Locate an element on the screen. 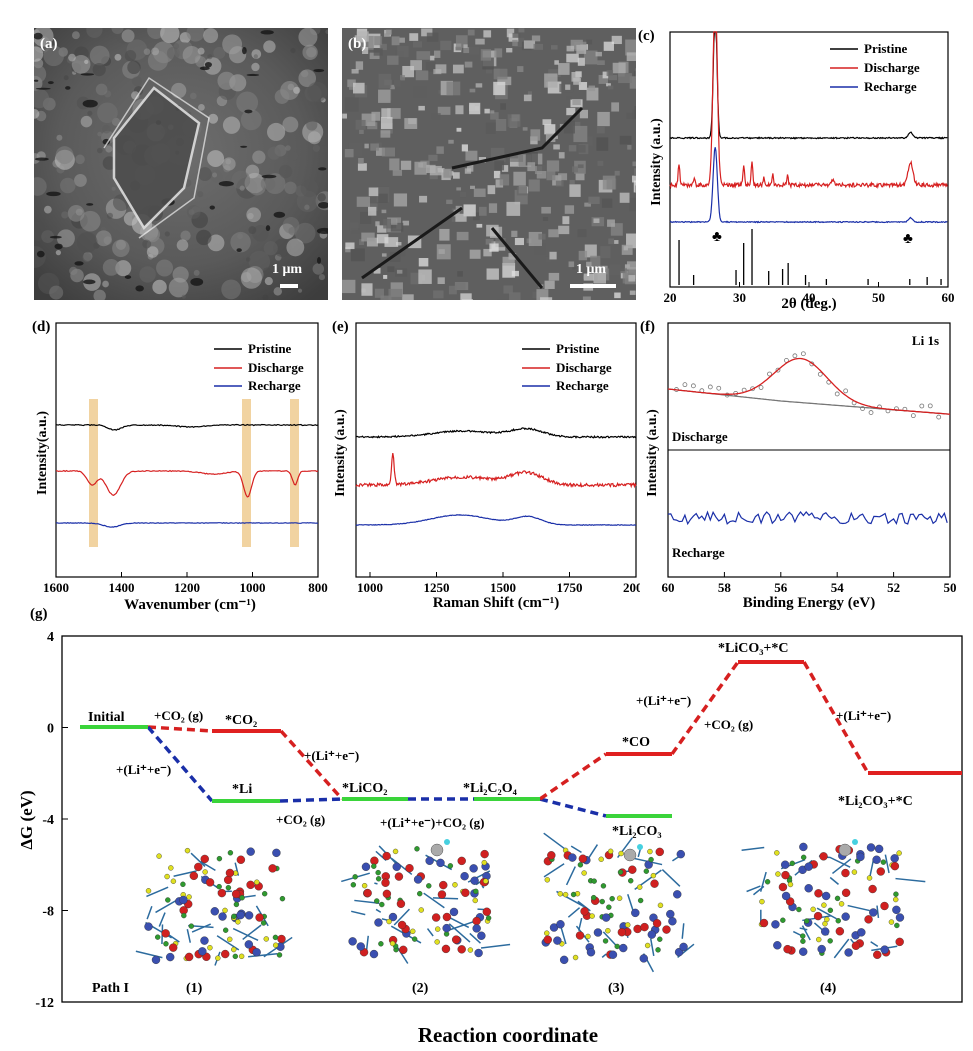  svg-text: 56 is located at coordinates (781, 587).